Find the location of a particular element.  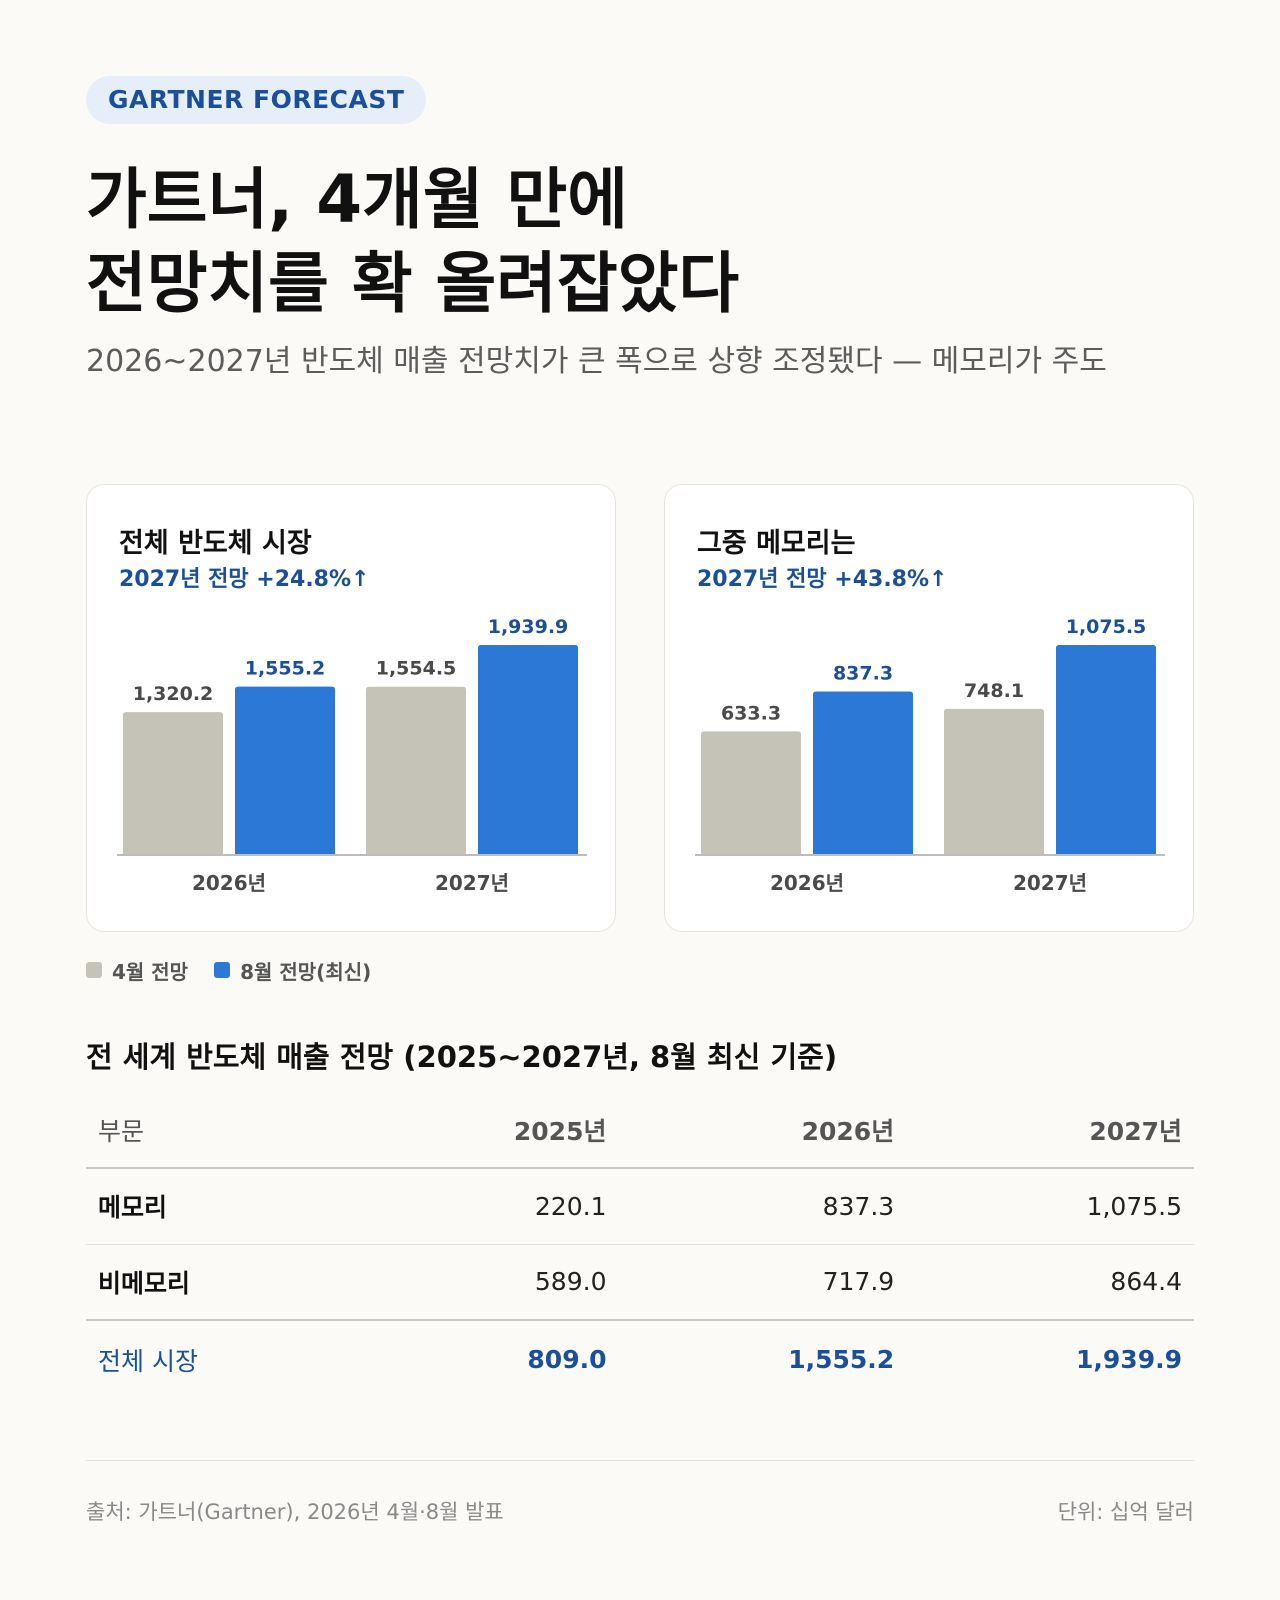

table-total-row: 전체 시장 809.0 1,555.2 1,939.9 is located at coordinates (640, 1358).